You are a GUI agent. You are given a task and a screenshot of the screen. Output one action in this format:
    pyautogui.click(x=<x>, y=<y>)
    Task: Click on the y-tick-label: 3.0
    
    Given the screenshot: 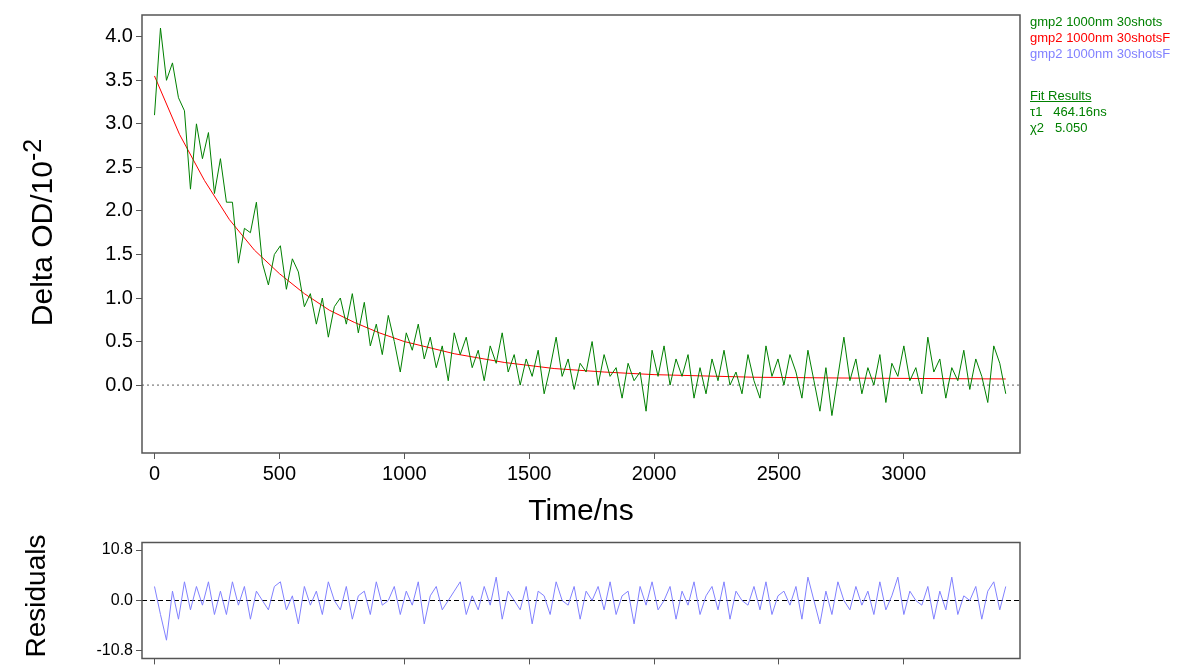 What is the action you would take?
    pyautogui.click(x=119, y=122)
    